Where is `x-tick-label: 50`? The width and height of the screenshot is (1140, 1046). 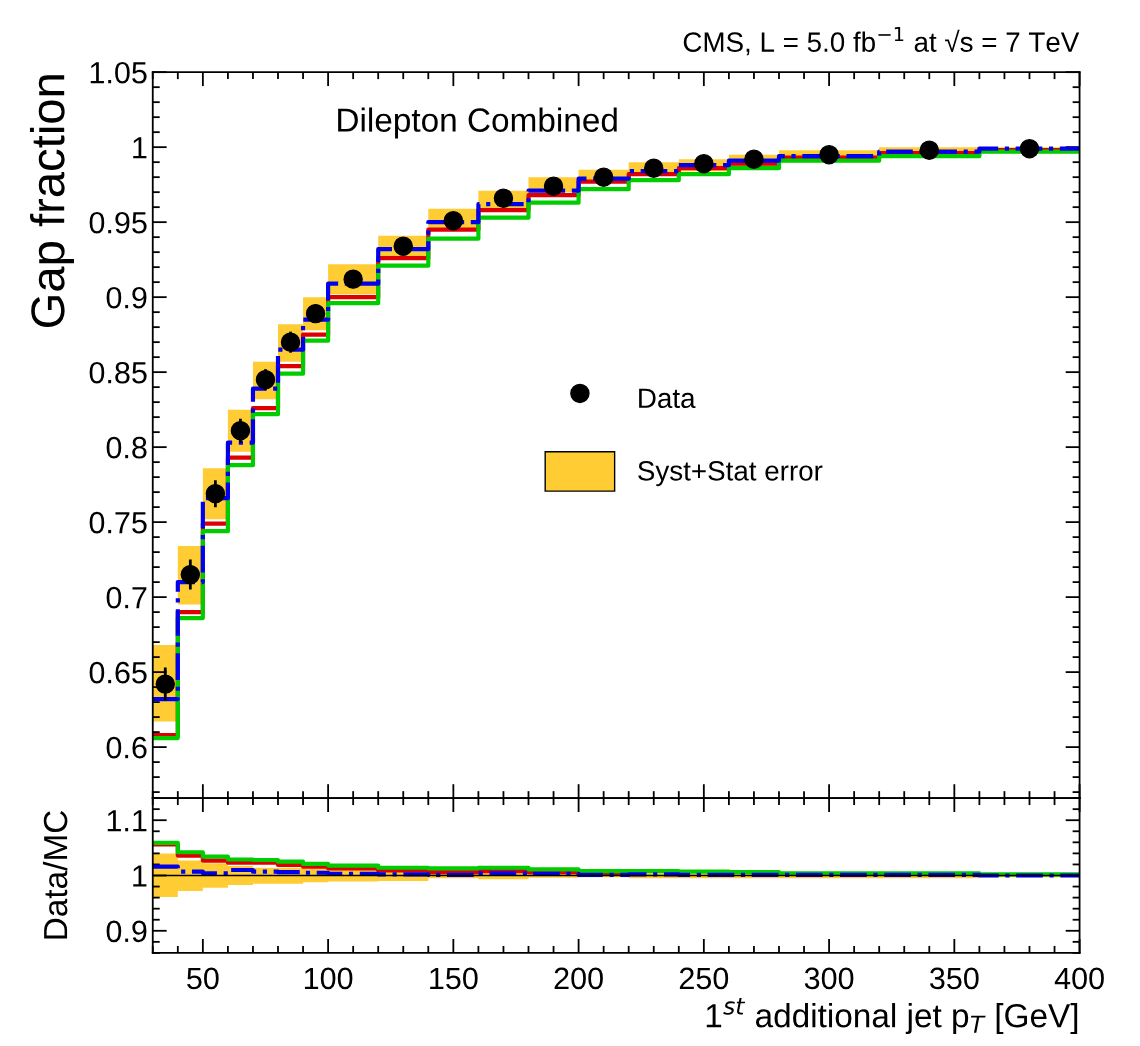
x-tick-label: 50 is located at coordinates (203, 978).